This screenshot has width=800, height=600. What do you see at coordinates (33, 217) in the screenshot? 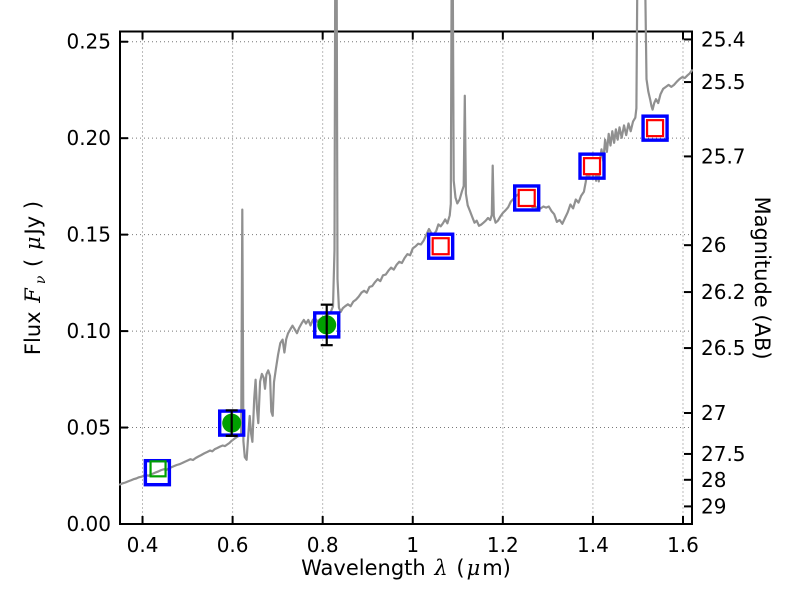
I see `flux-unit-close: Jy )` at bounding box center [33, 217].